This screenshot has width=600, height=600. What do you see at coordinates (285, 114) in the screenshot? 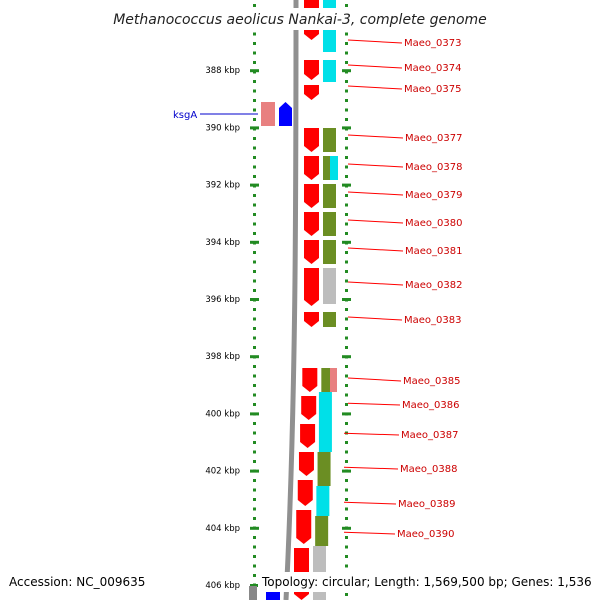
I see `ksga-gene-arrow` at bounding box center [285, 114].